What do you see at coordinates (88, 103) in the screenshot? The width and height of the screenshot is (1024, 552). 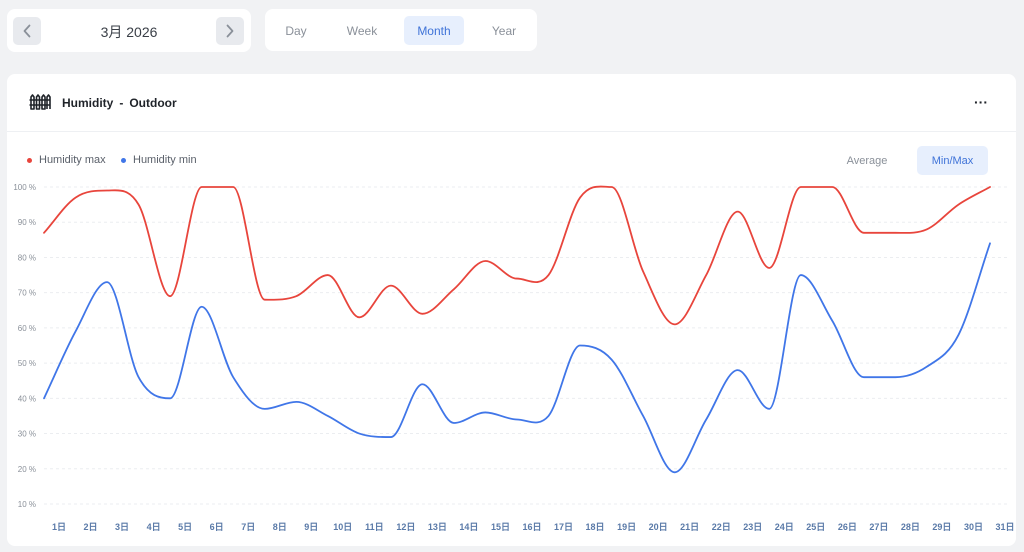 I see `panel-title-text: Humidity` at bounding box center [88, 103].